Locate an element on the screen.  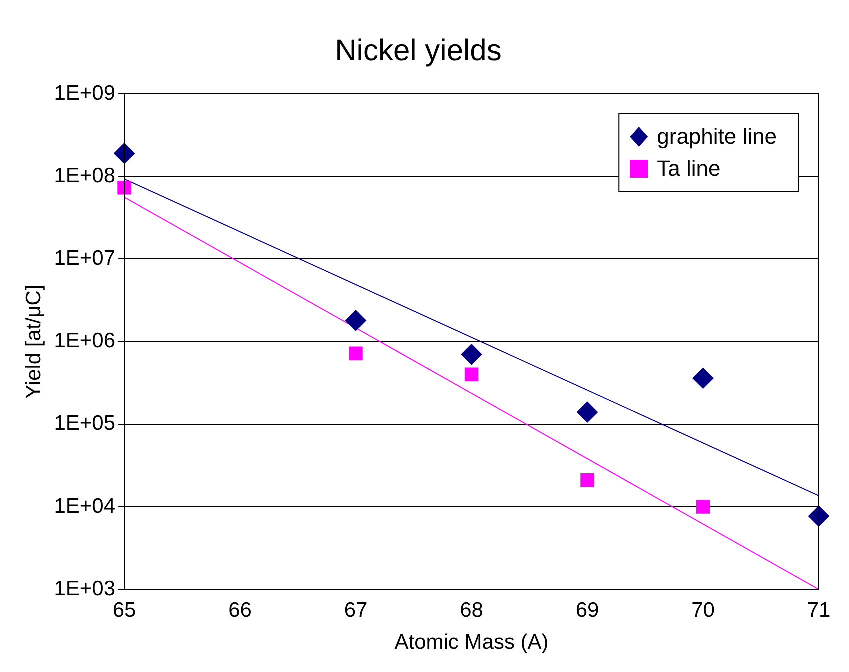
x-tick-label: 70 is located at coordinates (703, 610).